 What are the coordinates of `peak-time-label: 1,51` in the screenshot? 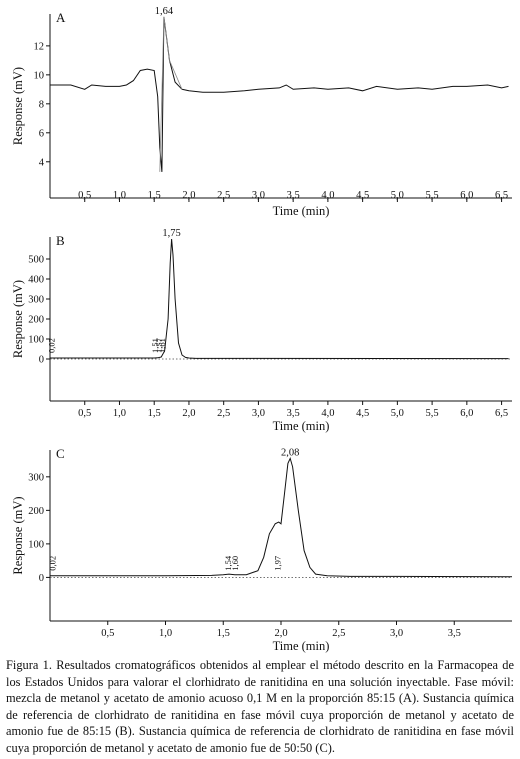 It's located at (155, 345).